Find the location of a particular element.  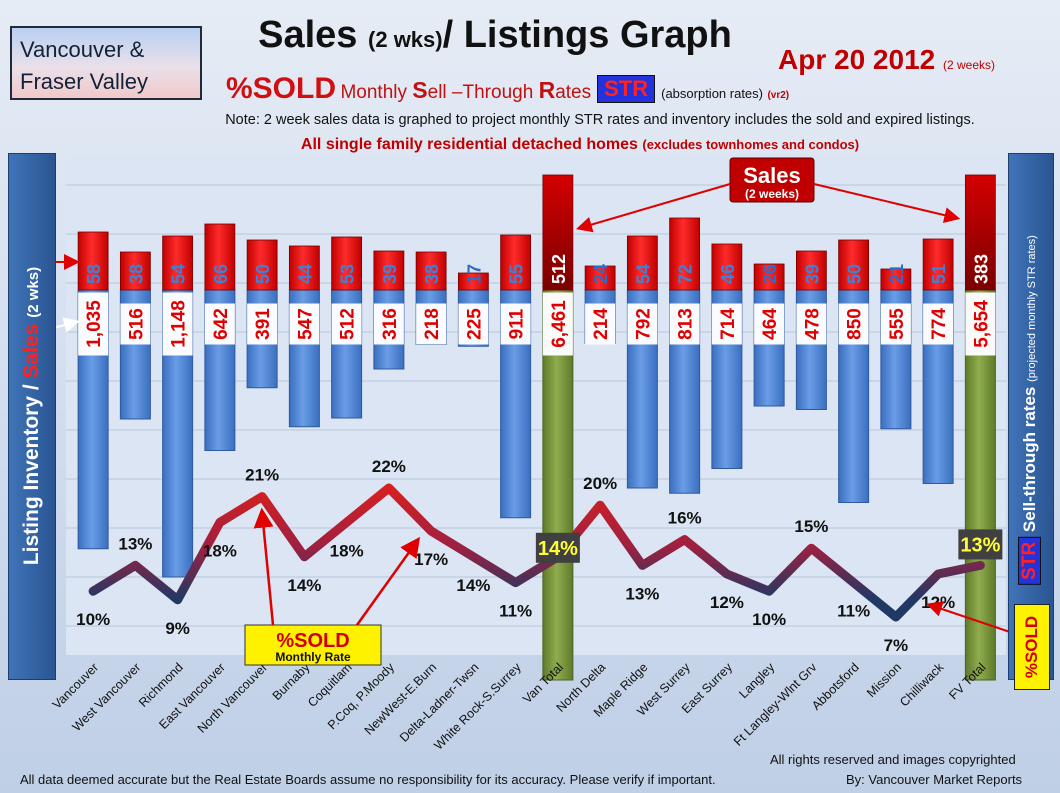

svg-text: 6,461 is located at coordinates (559, 324).